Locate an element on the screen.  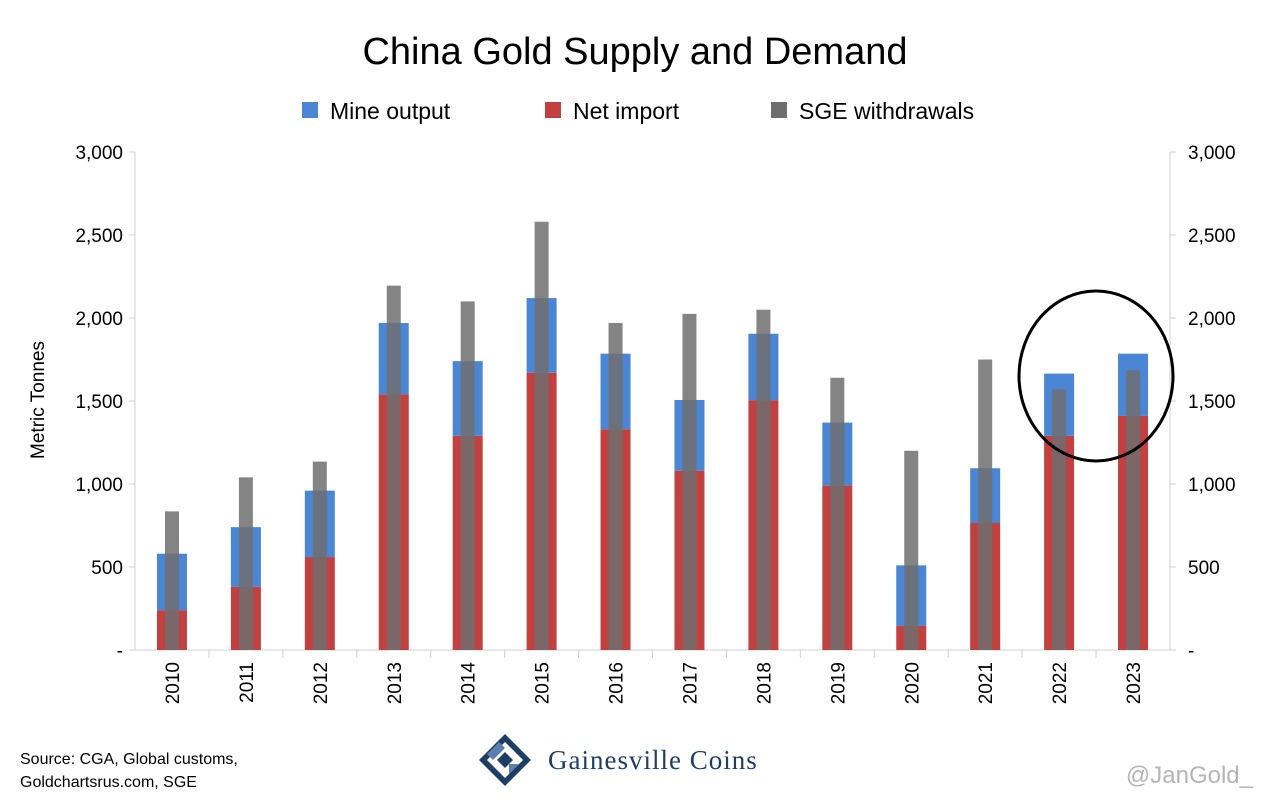
bar-sge-withdrawals-2018 is located at coordinates (763, 479).